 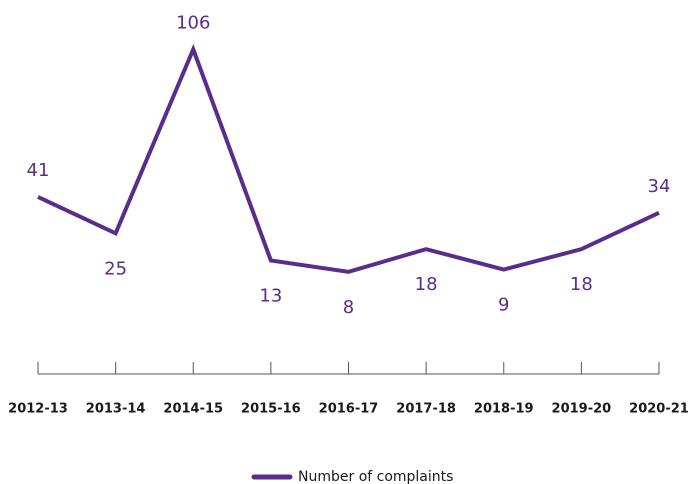 I want to click on data-label: 9, so click(x=503, y=305).